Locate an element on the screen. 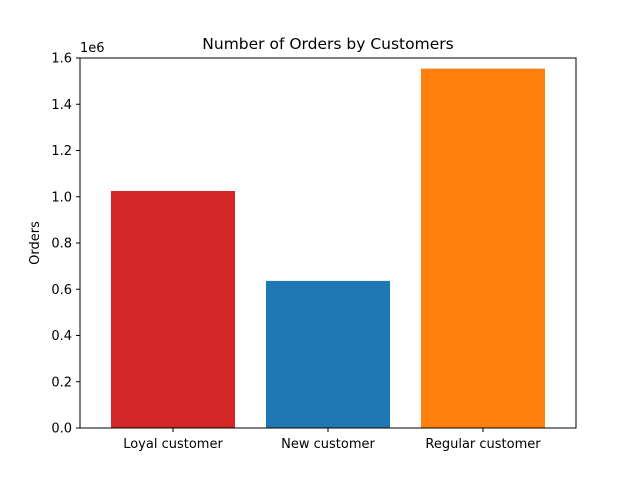  y-tick-label: 0.8 is located at coordinates (61, 244).